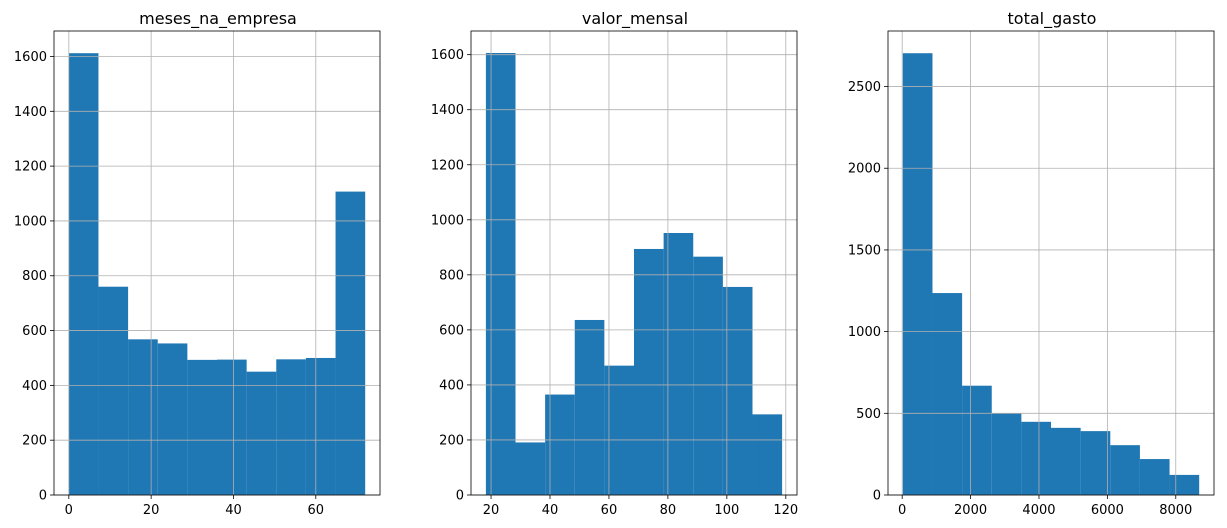 Image resolution: width=1227 pixels, height=528 pixels. What do you see at coordinates (864, 169) in the screenshot?
I see `y-tick-label: 2000` at bounding box center [864, 169].